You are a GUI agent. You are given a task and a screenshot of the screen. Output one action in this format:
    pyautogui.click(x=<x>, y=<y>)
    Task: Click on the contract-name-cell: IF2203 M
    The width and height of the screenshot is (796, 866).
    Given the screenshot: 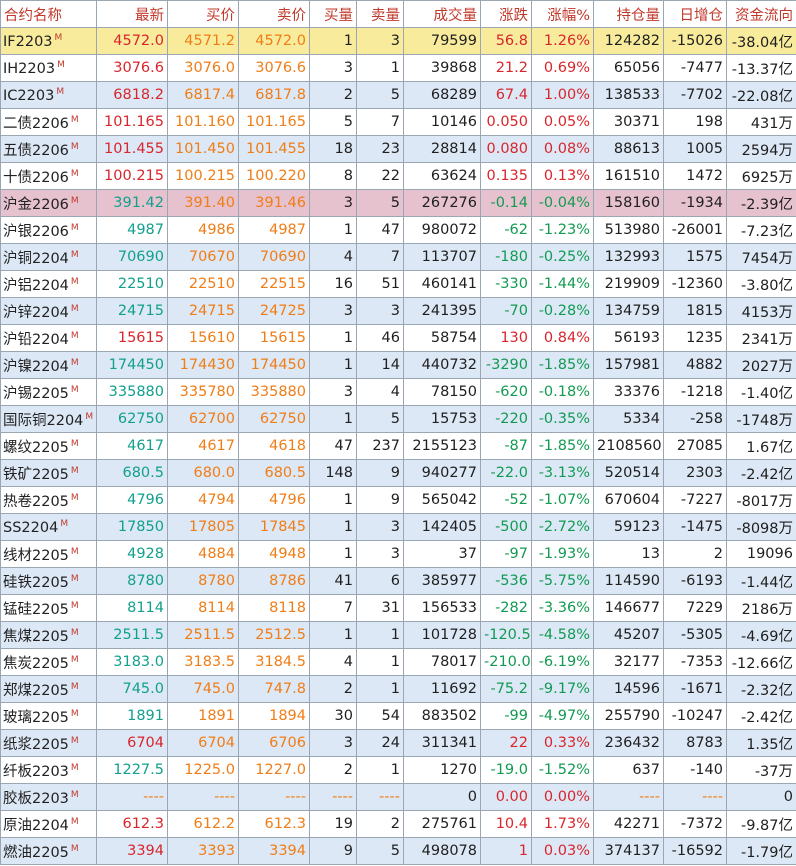 What is the action you would take?
    pyautogui.click(x=48, y=41)
    